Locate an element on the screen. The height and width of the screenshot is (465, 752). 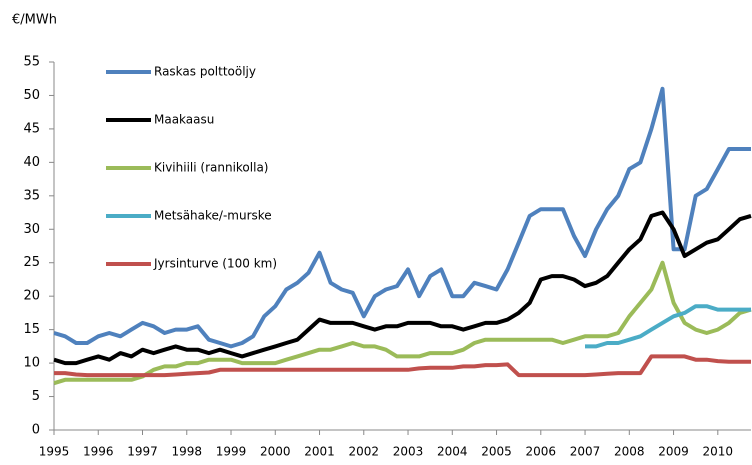
y-tick-label: 55 is located at coordinates (31, 62).